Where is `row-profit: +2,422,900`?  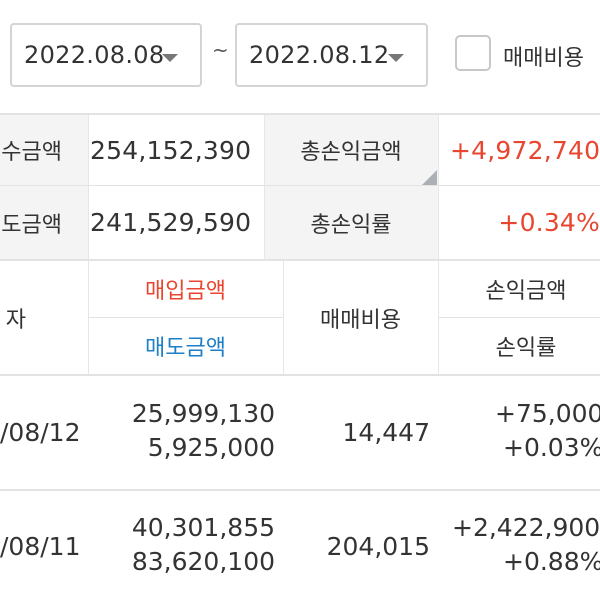 row-profit: +2,422,900 is located at coordinates (526, 527).